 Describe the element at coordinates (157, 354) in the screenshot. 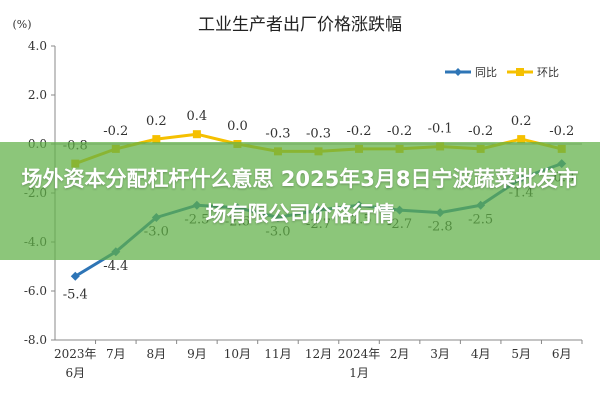

I see `x-tick-label: 8月` at that location.